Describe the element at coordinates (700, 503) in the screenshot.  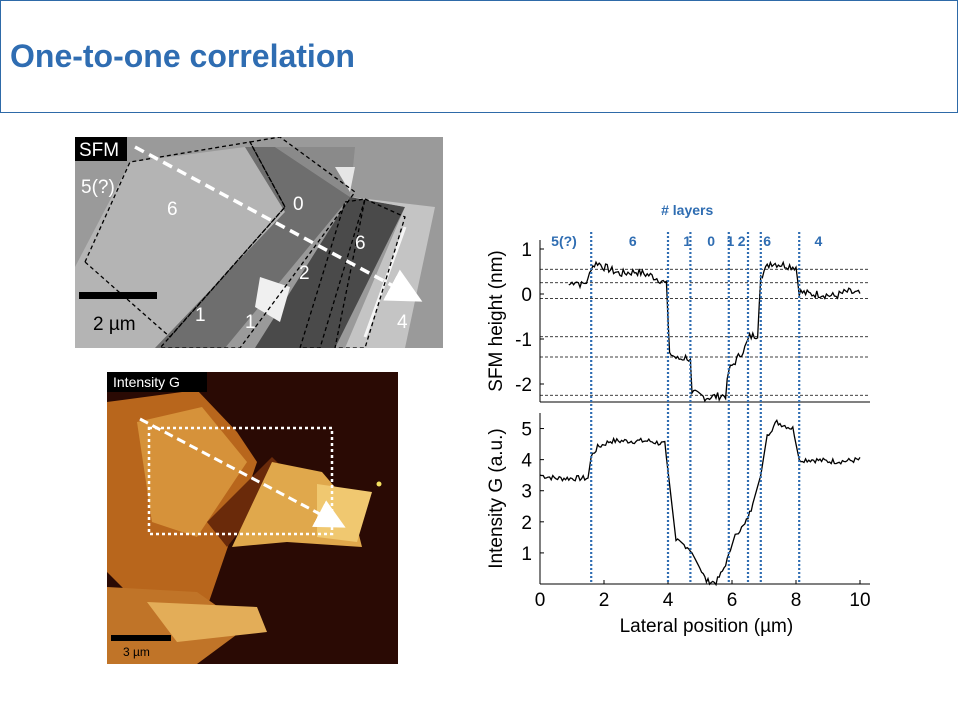
I see `intensity-g-series` at that location.